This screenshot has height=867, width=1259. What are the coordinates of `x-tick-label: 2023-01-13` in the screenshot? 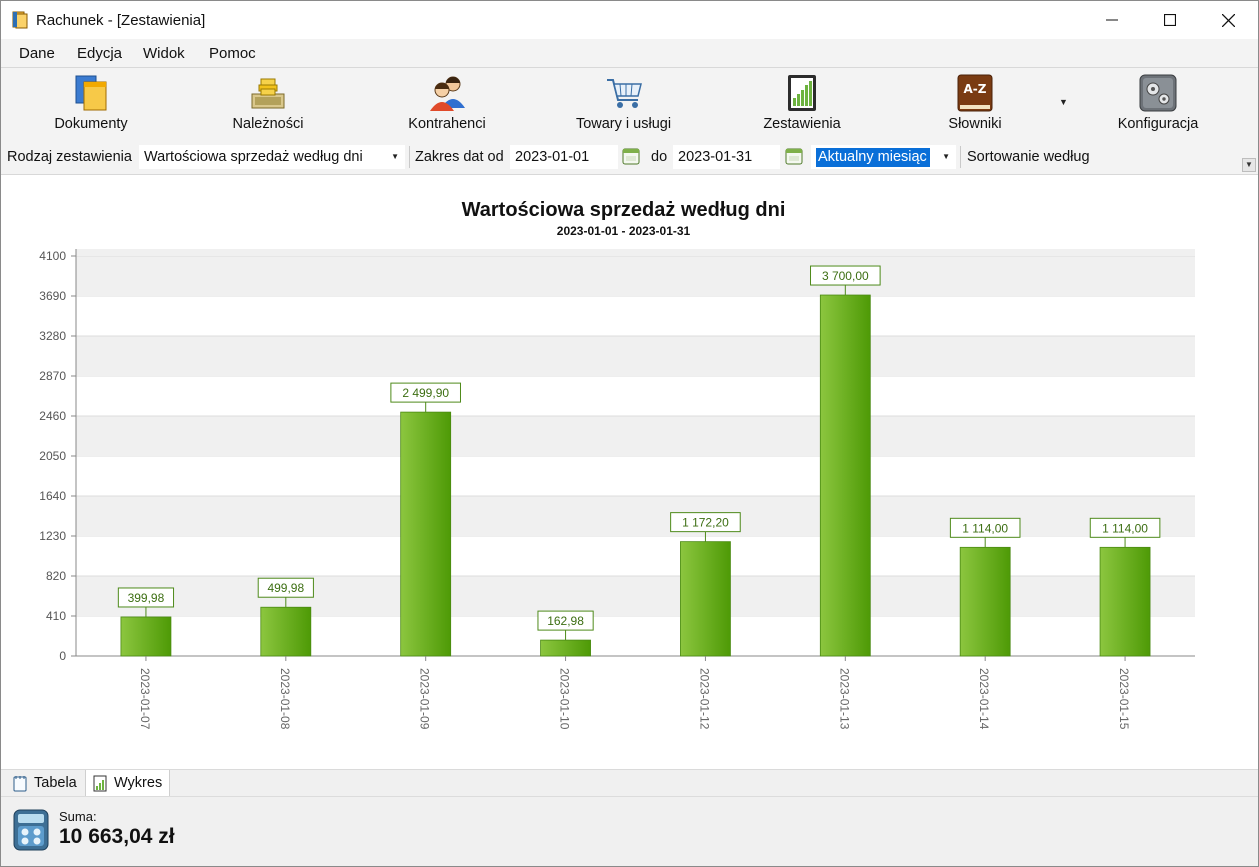 It's located at (844, 699).